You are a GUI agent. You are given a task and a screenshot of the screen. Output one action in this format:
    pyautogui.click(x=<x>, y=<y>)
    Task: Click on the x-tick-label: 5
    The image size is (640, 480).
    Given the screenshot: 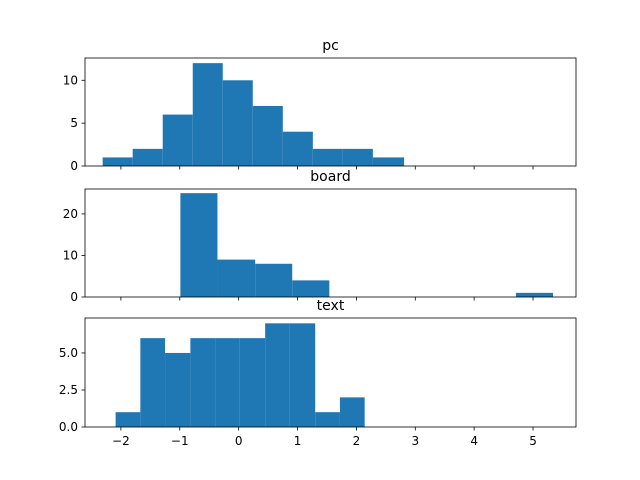 What is the action you would take?
    pyautogui.click(x=533, y=441)
    